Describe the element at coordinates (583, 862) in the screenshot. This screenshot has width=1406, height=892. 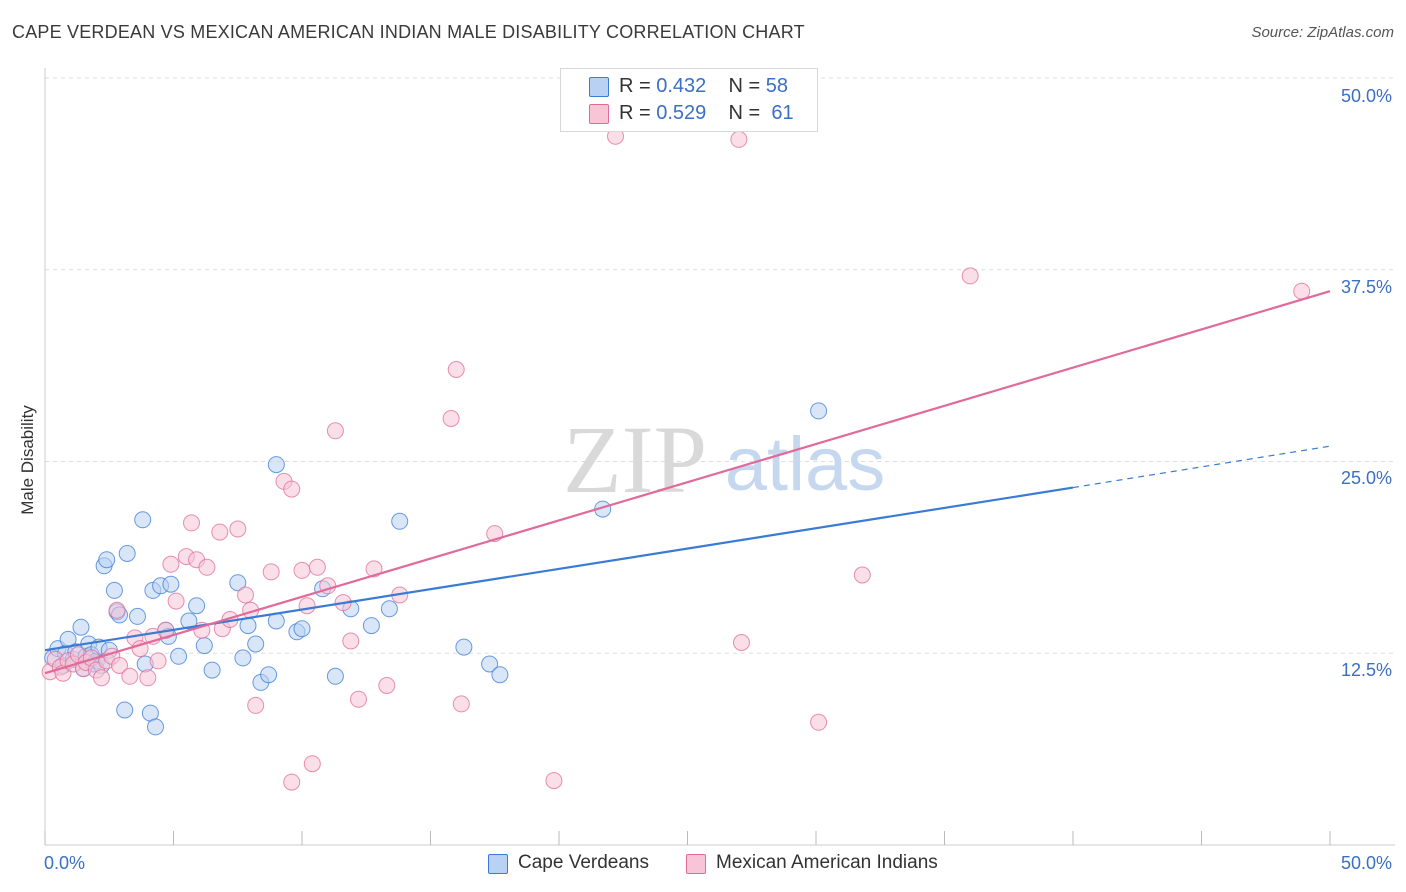
I see `bottom-legend-label-blue: Cape Verdeans` at that location.